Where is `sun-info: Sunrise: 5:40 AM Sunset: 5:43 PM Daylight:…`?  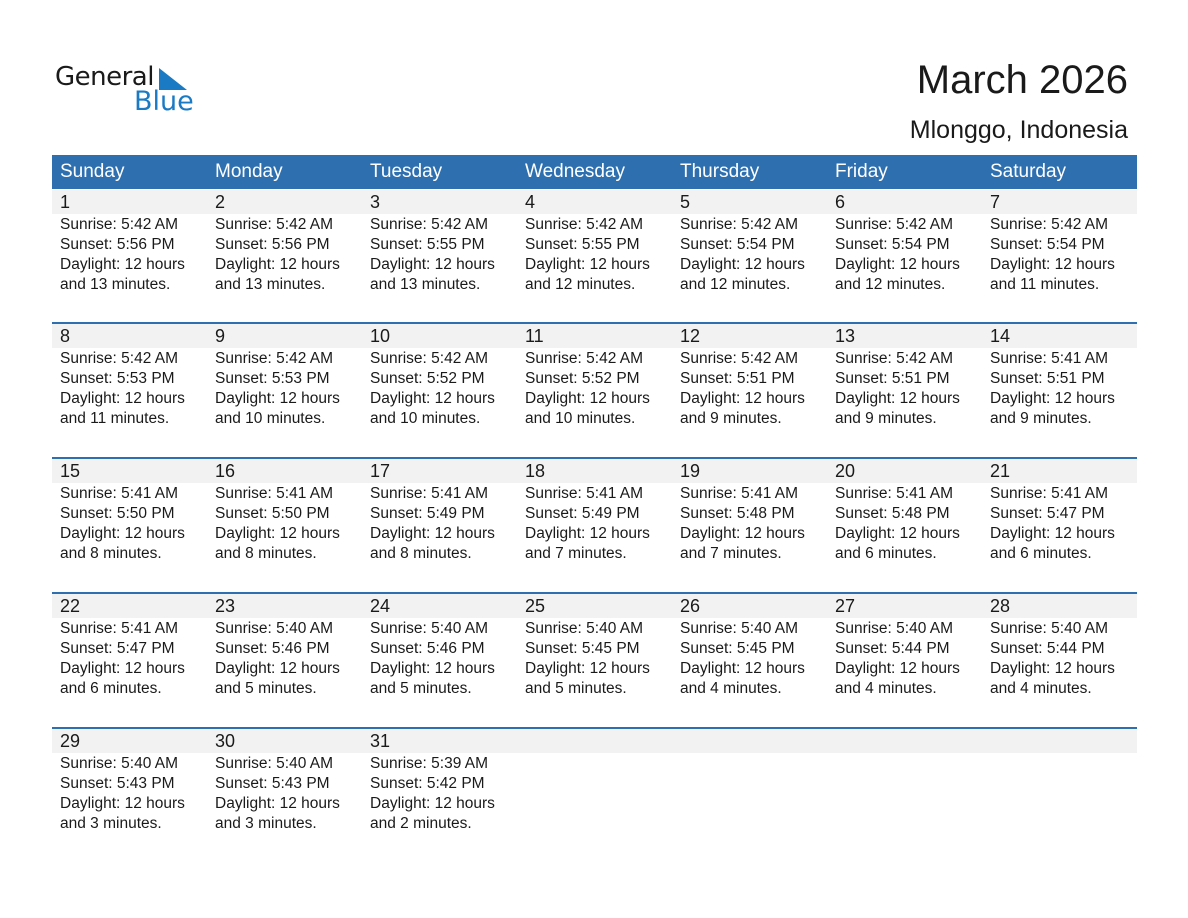 sun-info: Sunrise: 5:40 AM Sunset: 5:43 PM Daylight:… is located at coordinates (288, 794).